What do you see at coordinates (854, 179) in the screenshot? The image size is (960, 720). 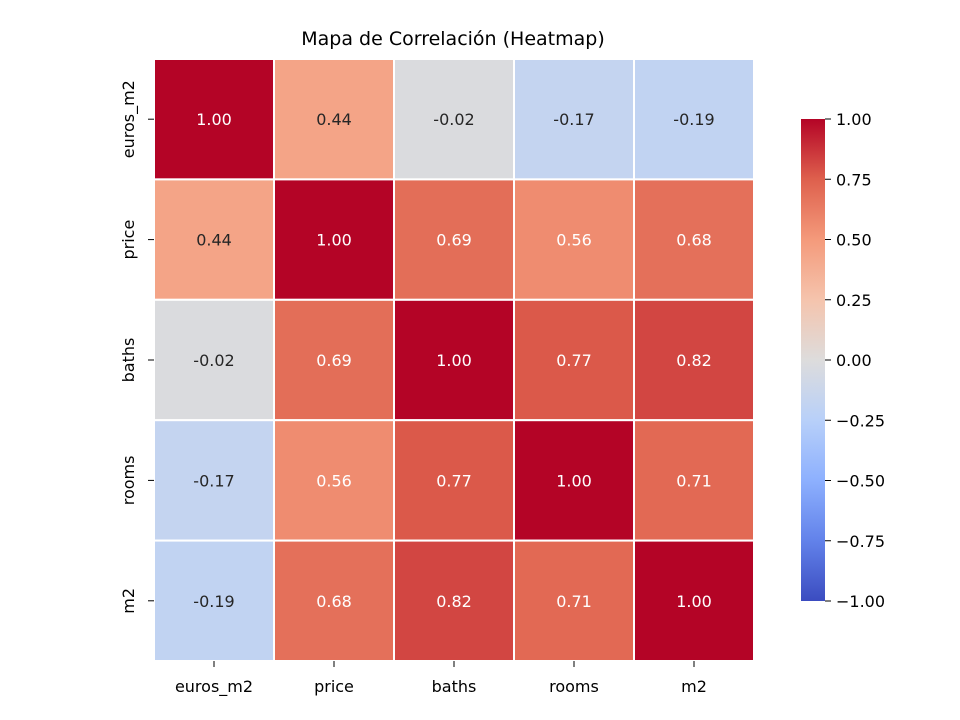 I see `colorbar-tick-label: 0.75` at bounding box center [854, 179].